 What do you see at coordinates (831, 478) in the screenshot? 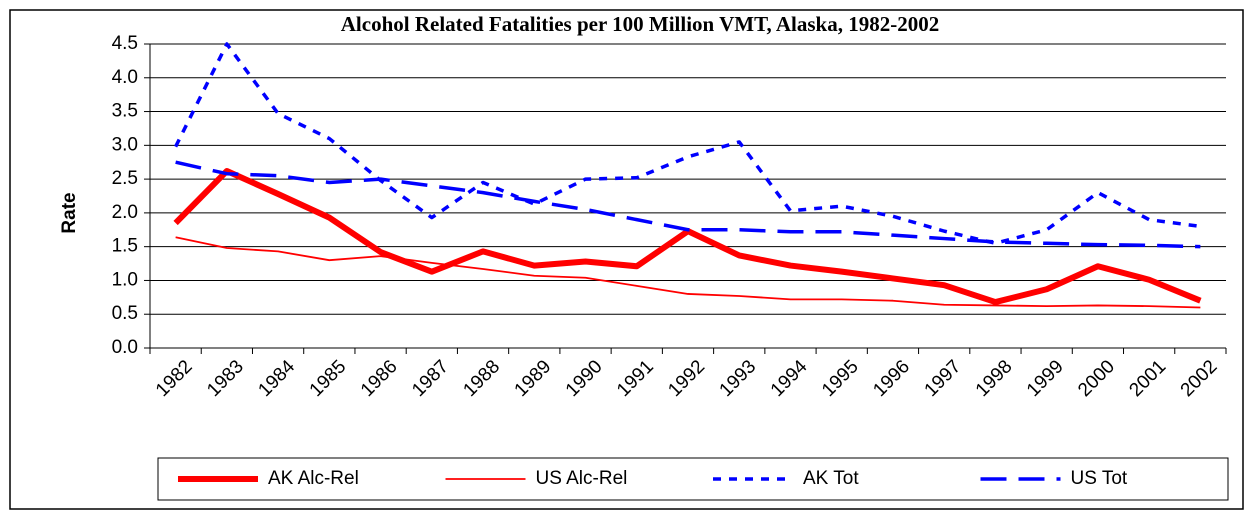
I see `legend-label: AK Tot` at bounding box center [831, 478].